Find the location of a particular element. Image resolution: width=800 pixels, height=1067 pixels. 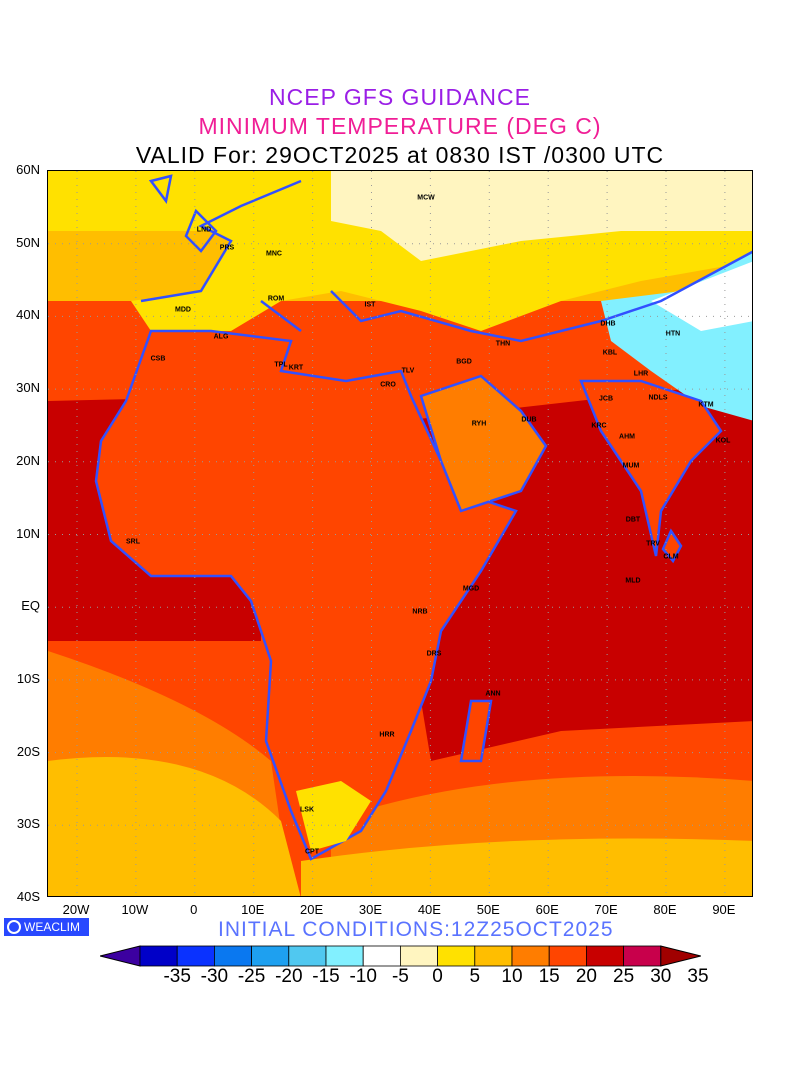

india-outline is located at coordinates (651, 468).